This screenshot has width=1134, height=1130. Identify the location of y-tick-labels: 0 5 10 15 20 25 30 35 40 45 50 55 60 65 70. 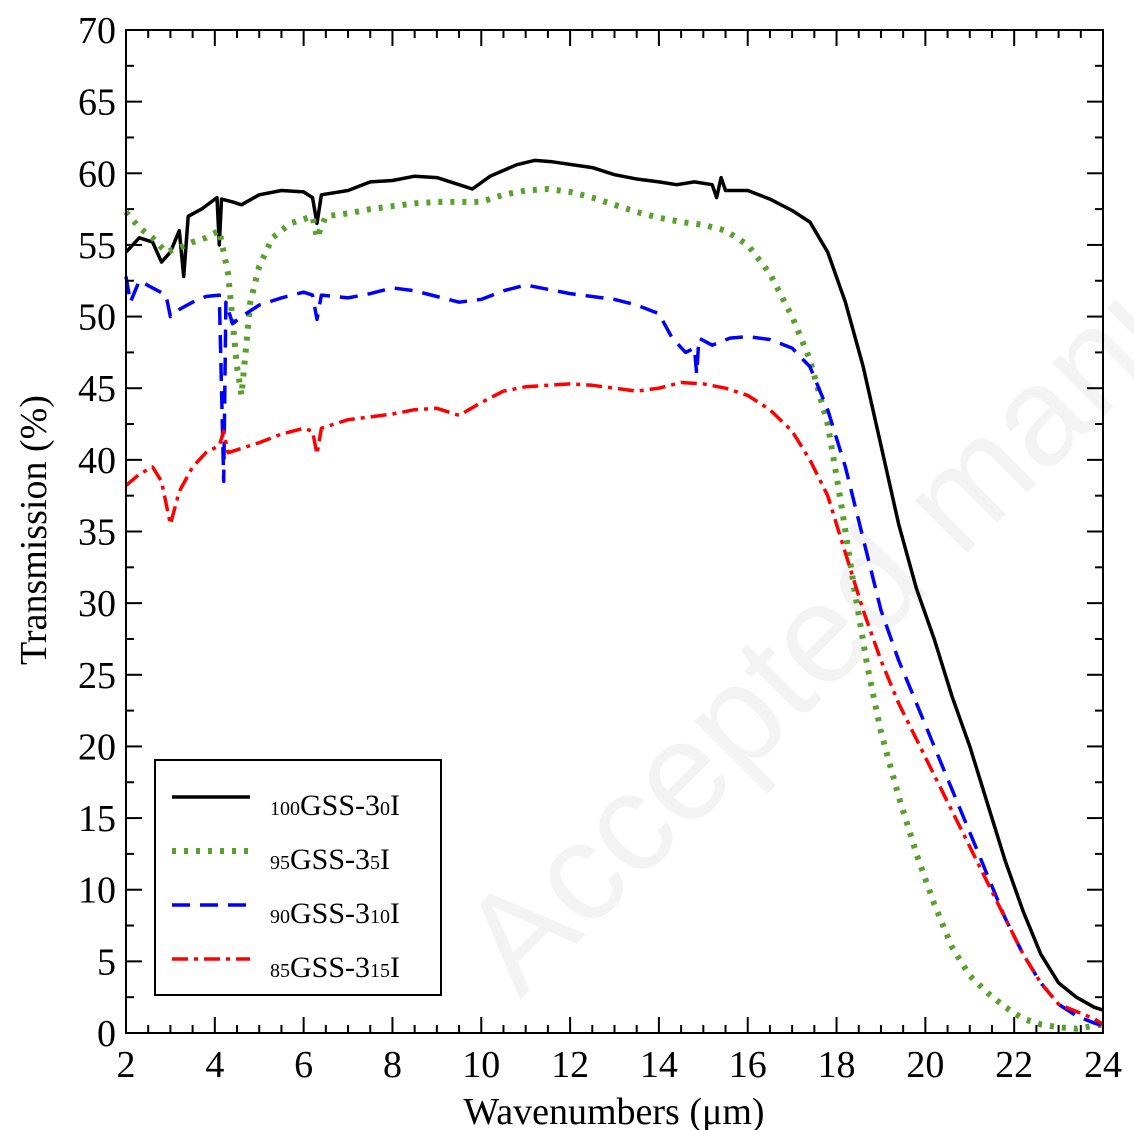
(97, 532).